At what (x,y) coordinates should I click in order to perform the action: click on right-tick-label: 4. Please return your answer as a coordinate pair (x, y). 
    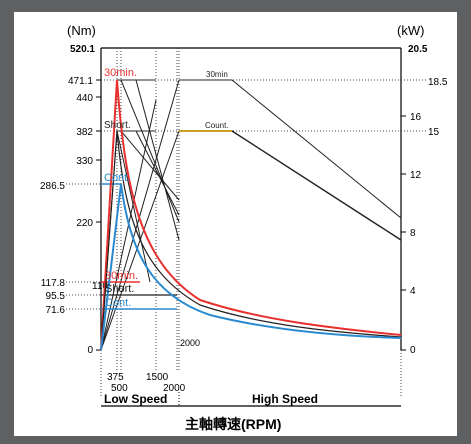
    Looking at the image, I should click on (413, 291).